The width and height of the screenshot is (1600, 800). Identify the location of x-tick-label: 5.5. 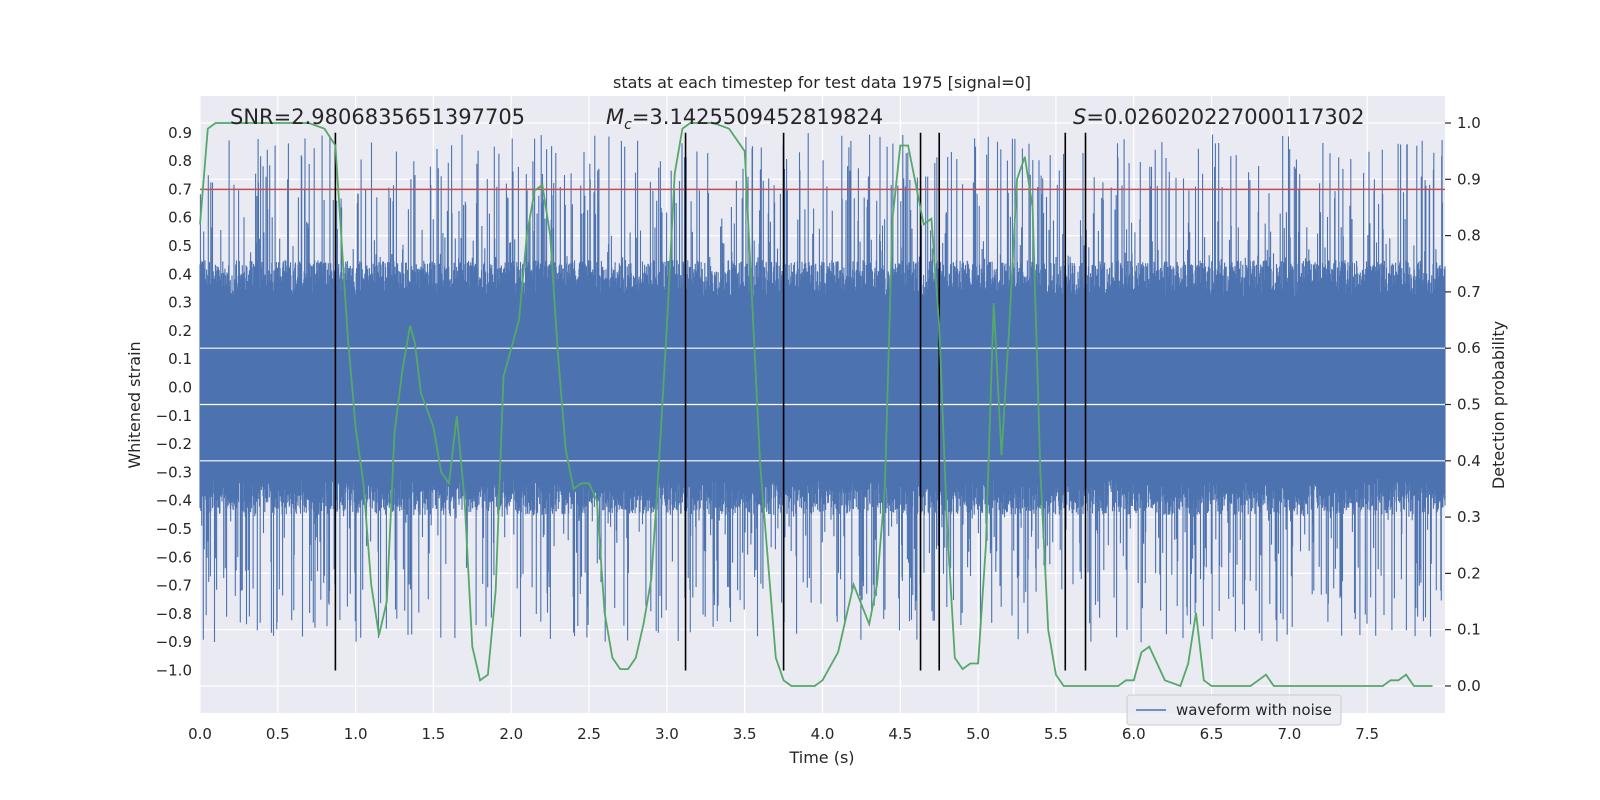
(1056, 734).